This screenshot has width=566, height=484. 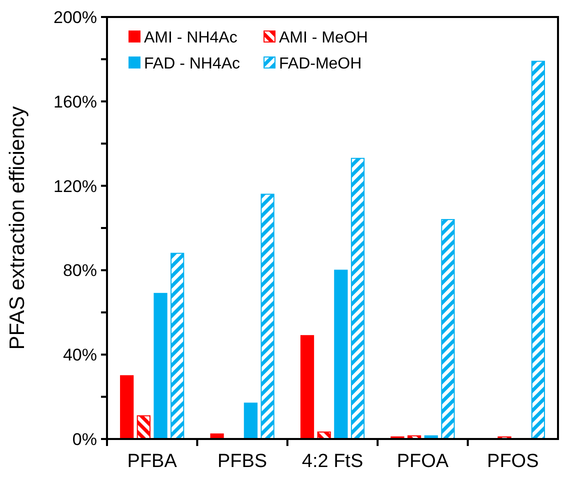 I want to click on y-tick-label: 80%, so click(x=79, y=270).